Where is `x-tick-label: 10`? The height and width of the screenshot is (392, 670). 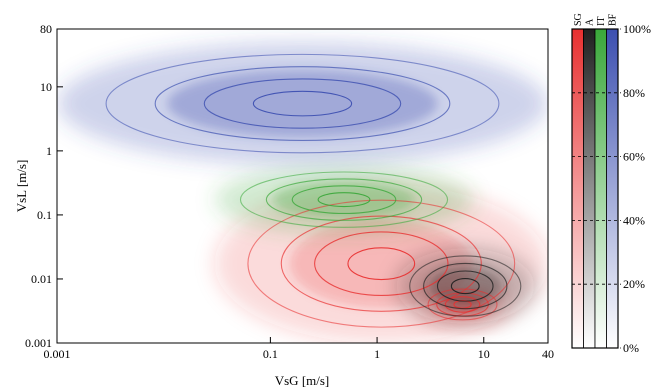
x-tick-label: 10 is located at coordinates (484, 354).